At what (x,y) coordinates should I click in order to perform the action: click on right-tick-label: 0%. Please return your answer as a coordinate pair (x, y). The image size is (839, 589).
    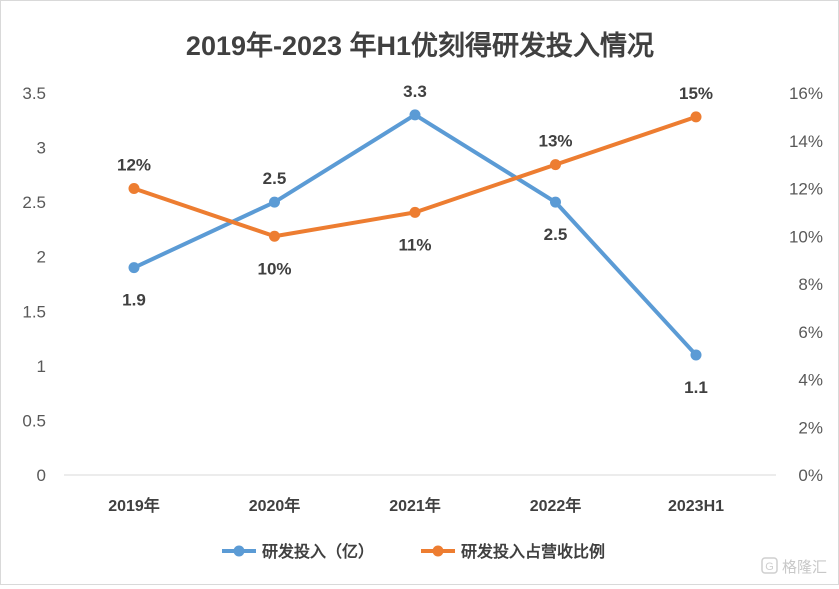
    Looking at the image, I should click on (810, 475).